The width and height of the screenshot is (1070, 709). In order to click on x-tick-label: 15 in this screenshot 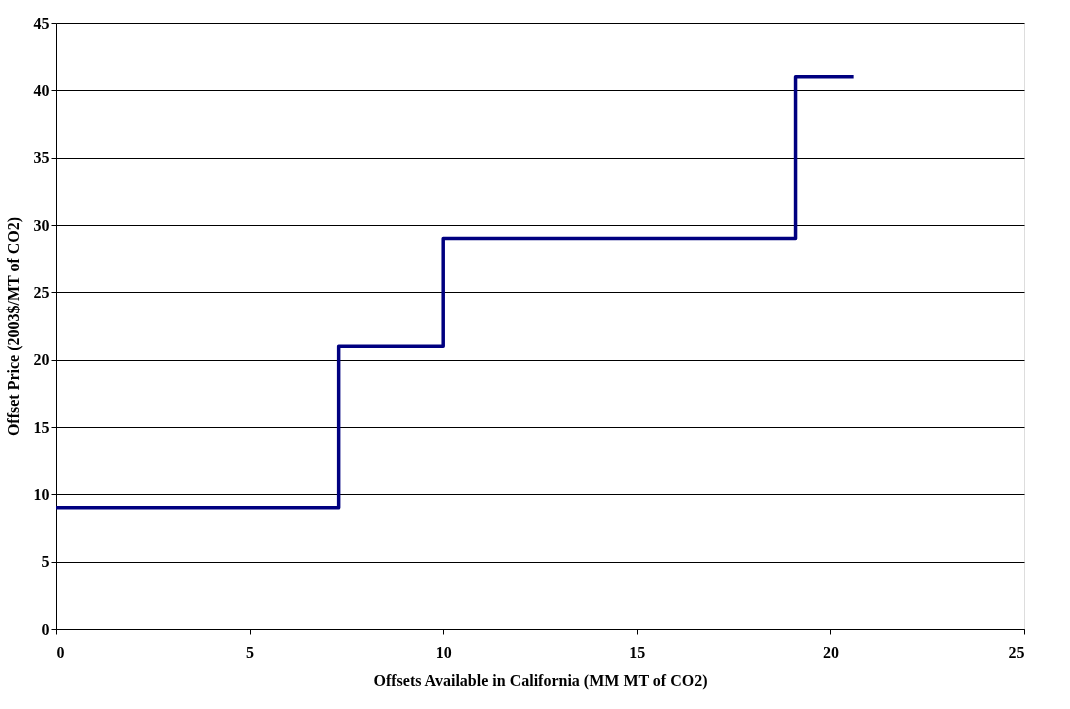, I will do `click(637, 652)`.